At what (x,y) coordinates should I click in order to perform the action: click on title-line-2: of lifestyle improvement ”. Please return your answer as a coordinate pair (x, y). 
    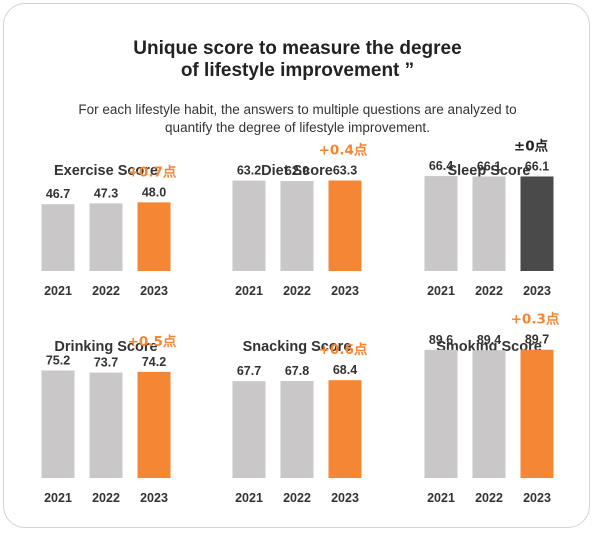
    Looking at the image, I should click on (297, 70).